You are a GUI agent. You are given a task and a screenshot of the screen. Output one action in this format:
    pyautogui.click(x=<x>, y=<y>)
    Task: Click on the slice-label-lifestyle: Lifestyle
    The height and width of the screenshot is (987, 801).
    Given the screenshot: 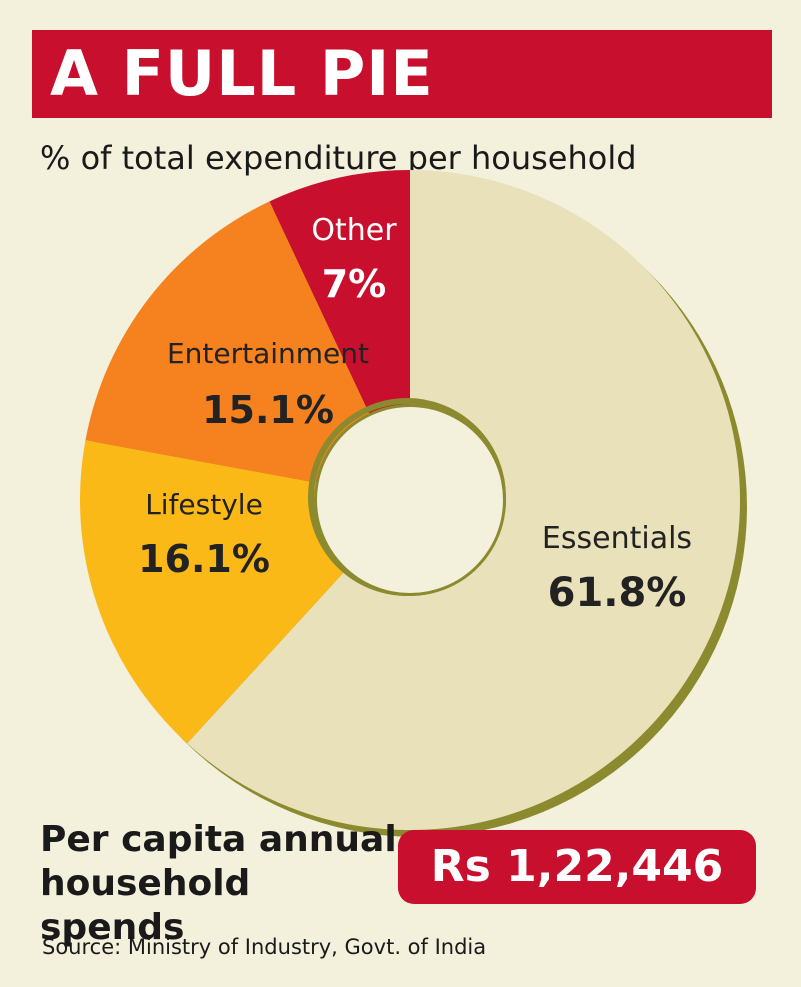 What is the action you would take?
    pyautogui.click(x=204, y=504)
    